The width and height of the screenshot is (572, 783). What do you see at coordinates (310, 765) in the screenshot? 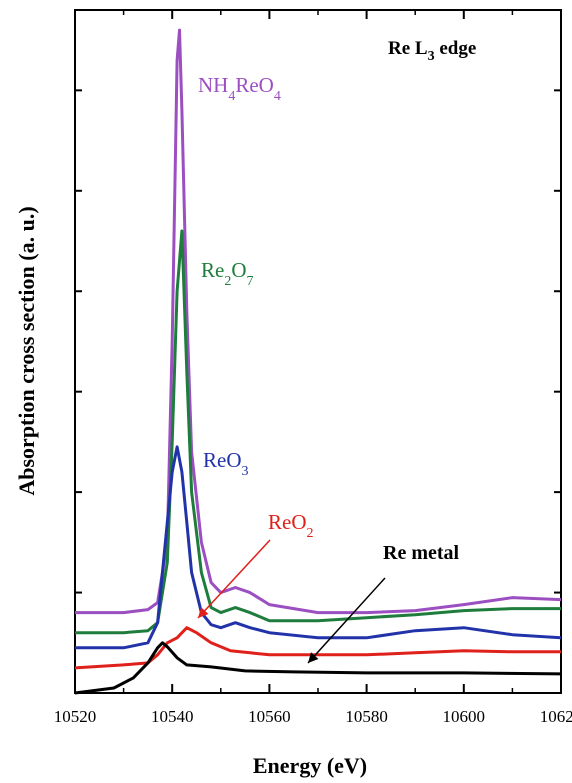
I see `x-axis-title: Energy (eV)` at bounding box center [310, 765].